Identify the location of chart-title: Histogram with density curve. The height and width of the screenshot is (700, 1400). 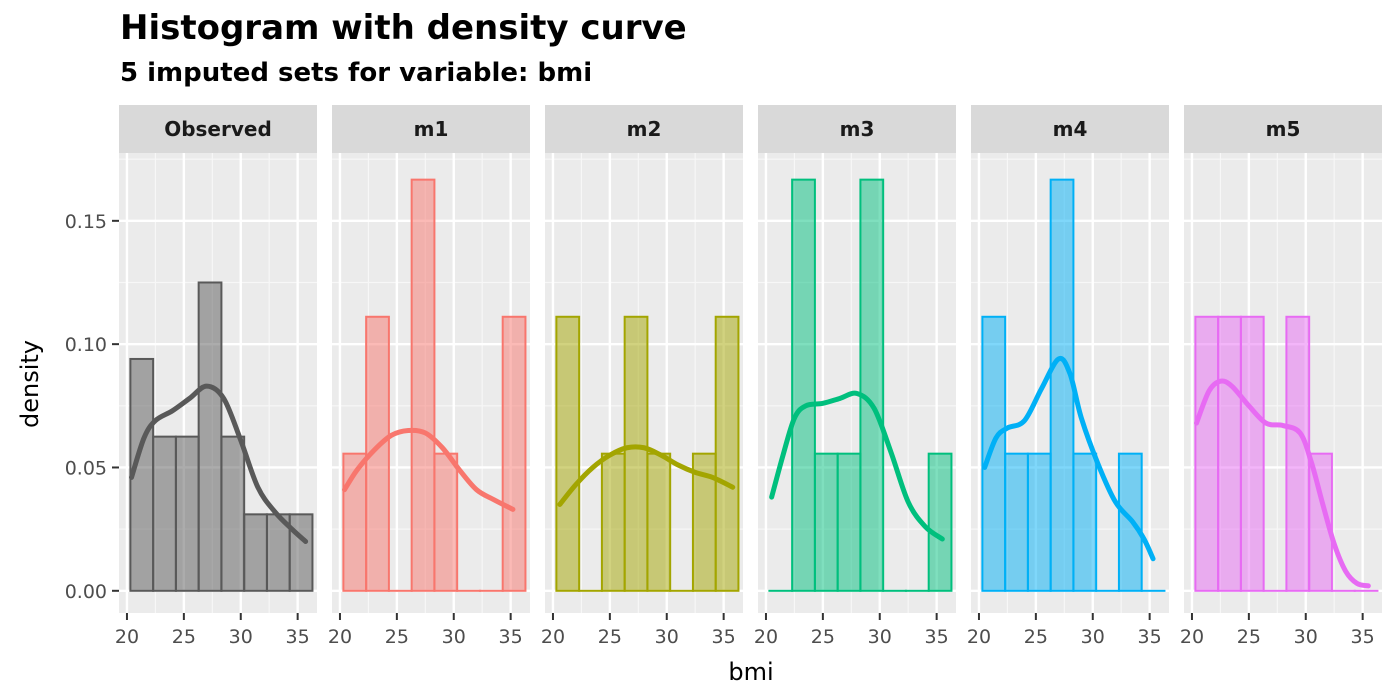
(403, 28).